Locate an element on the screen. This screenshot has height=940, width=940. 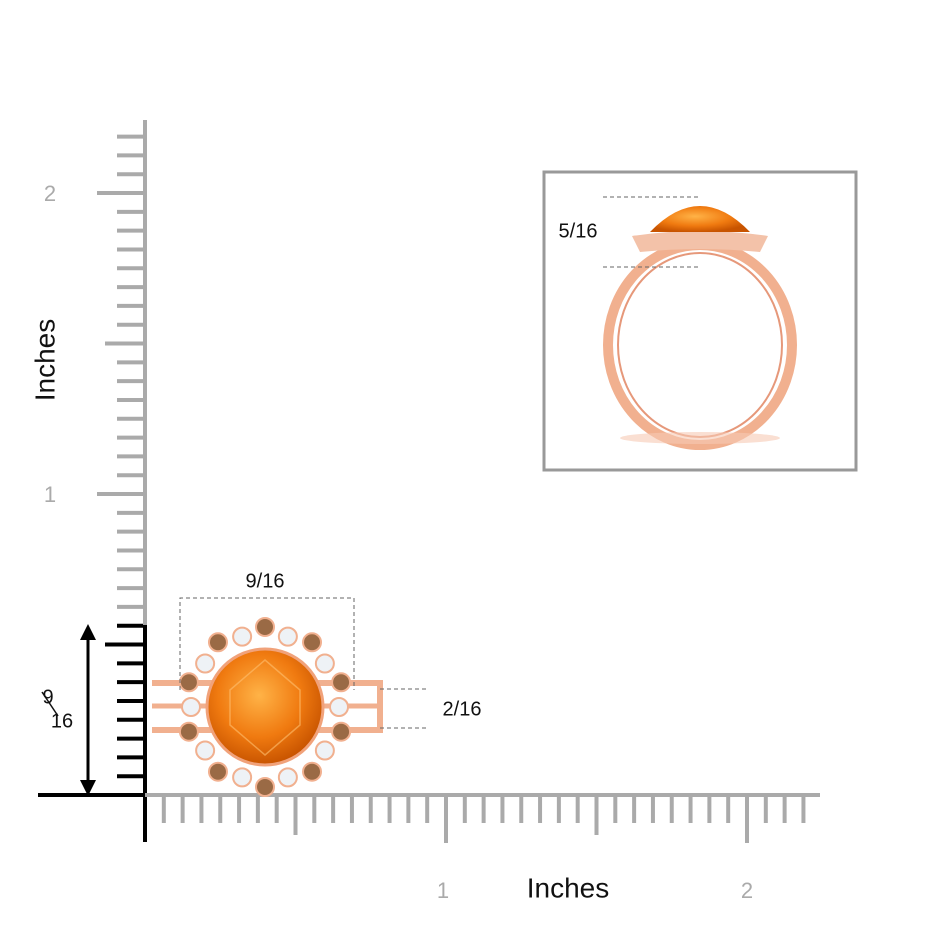
x-axis-label: Inches is located at coordinates (568, 887).